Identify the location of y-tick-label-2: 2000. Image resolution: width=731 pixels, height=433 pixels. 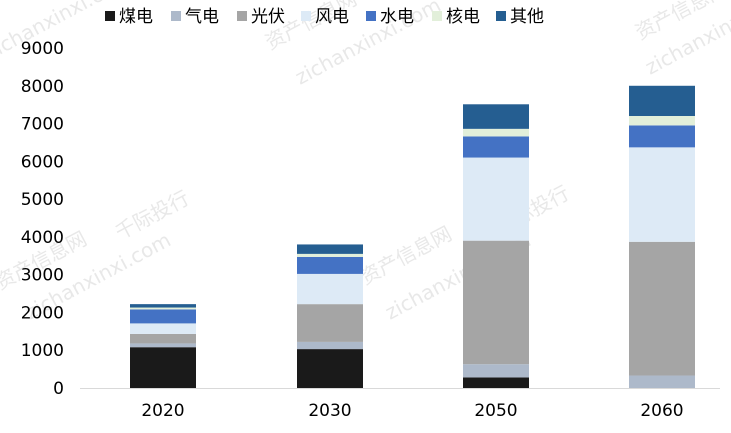
(42, 313).